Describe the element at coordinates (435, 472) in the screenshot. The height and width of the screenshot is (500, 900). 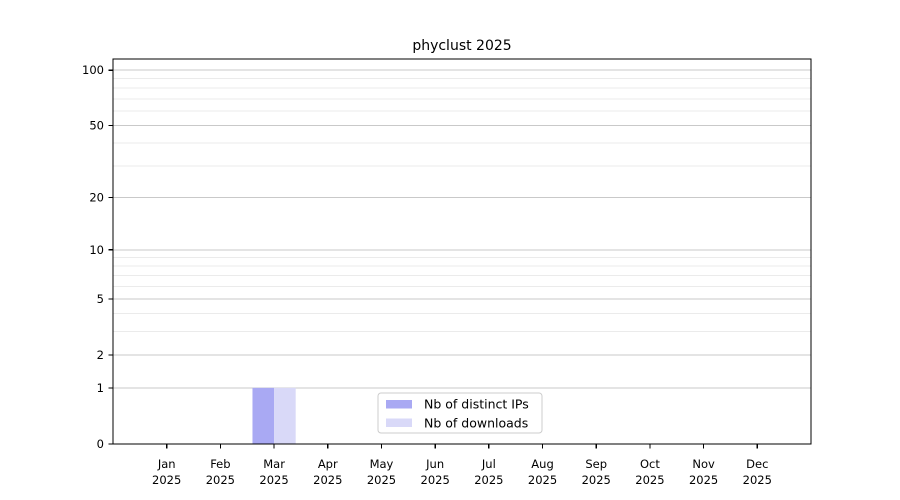
I see `x-tick-label: Jun 2025` at that location.